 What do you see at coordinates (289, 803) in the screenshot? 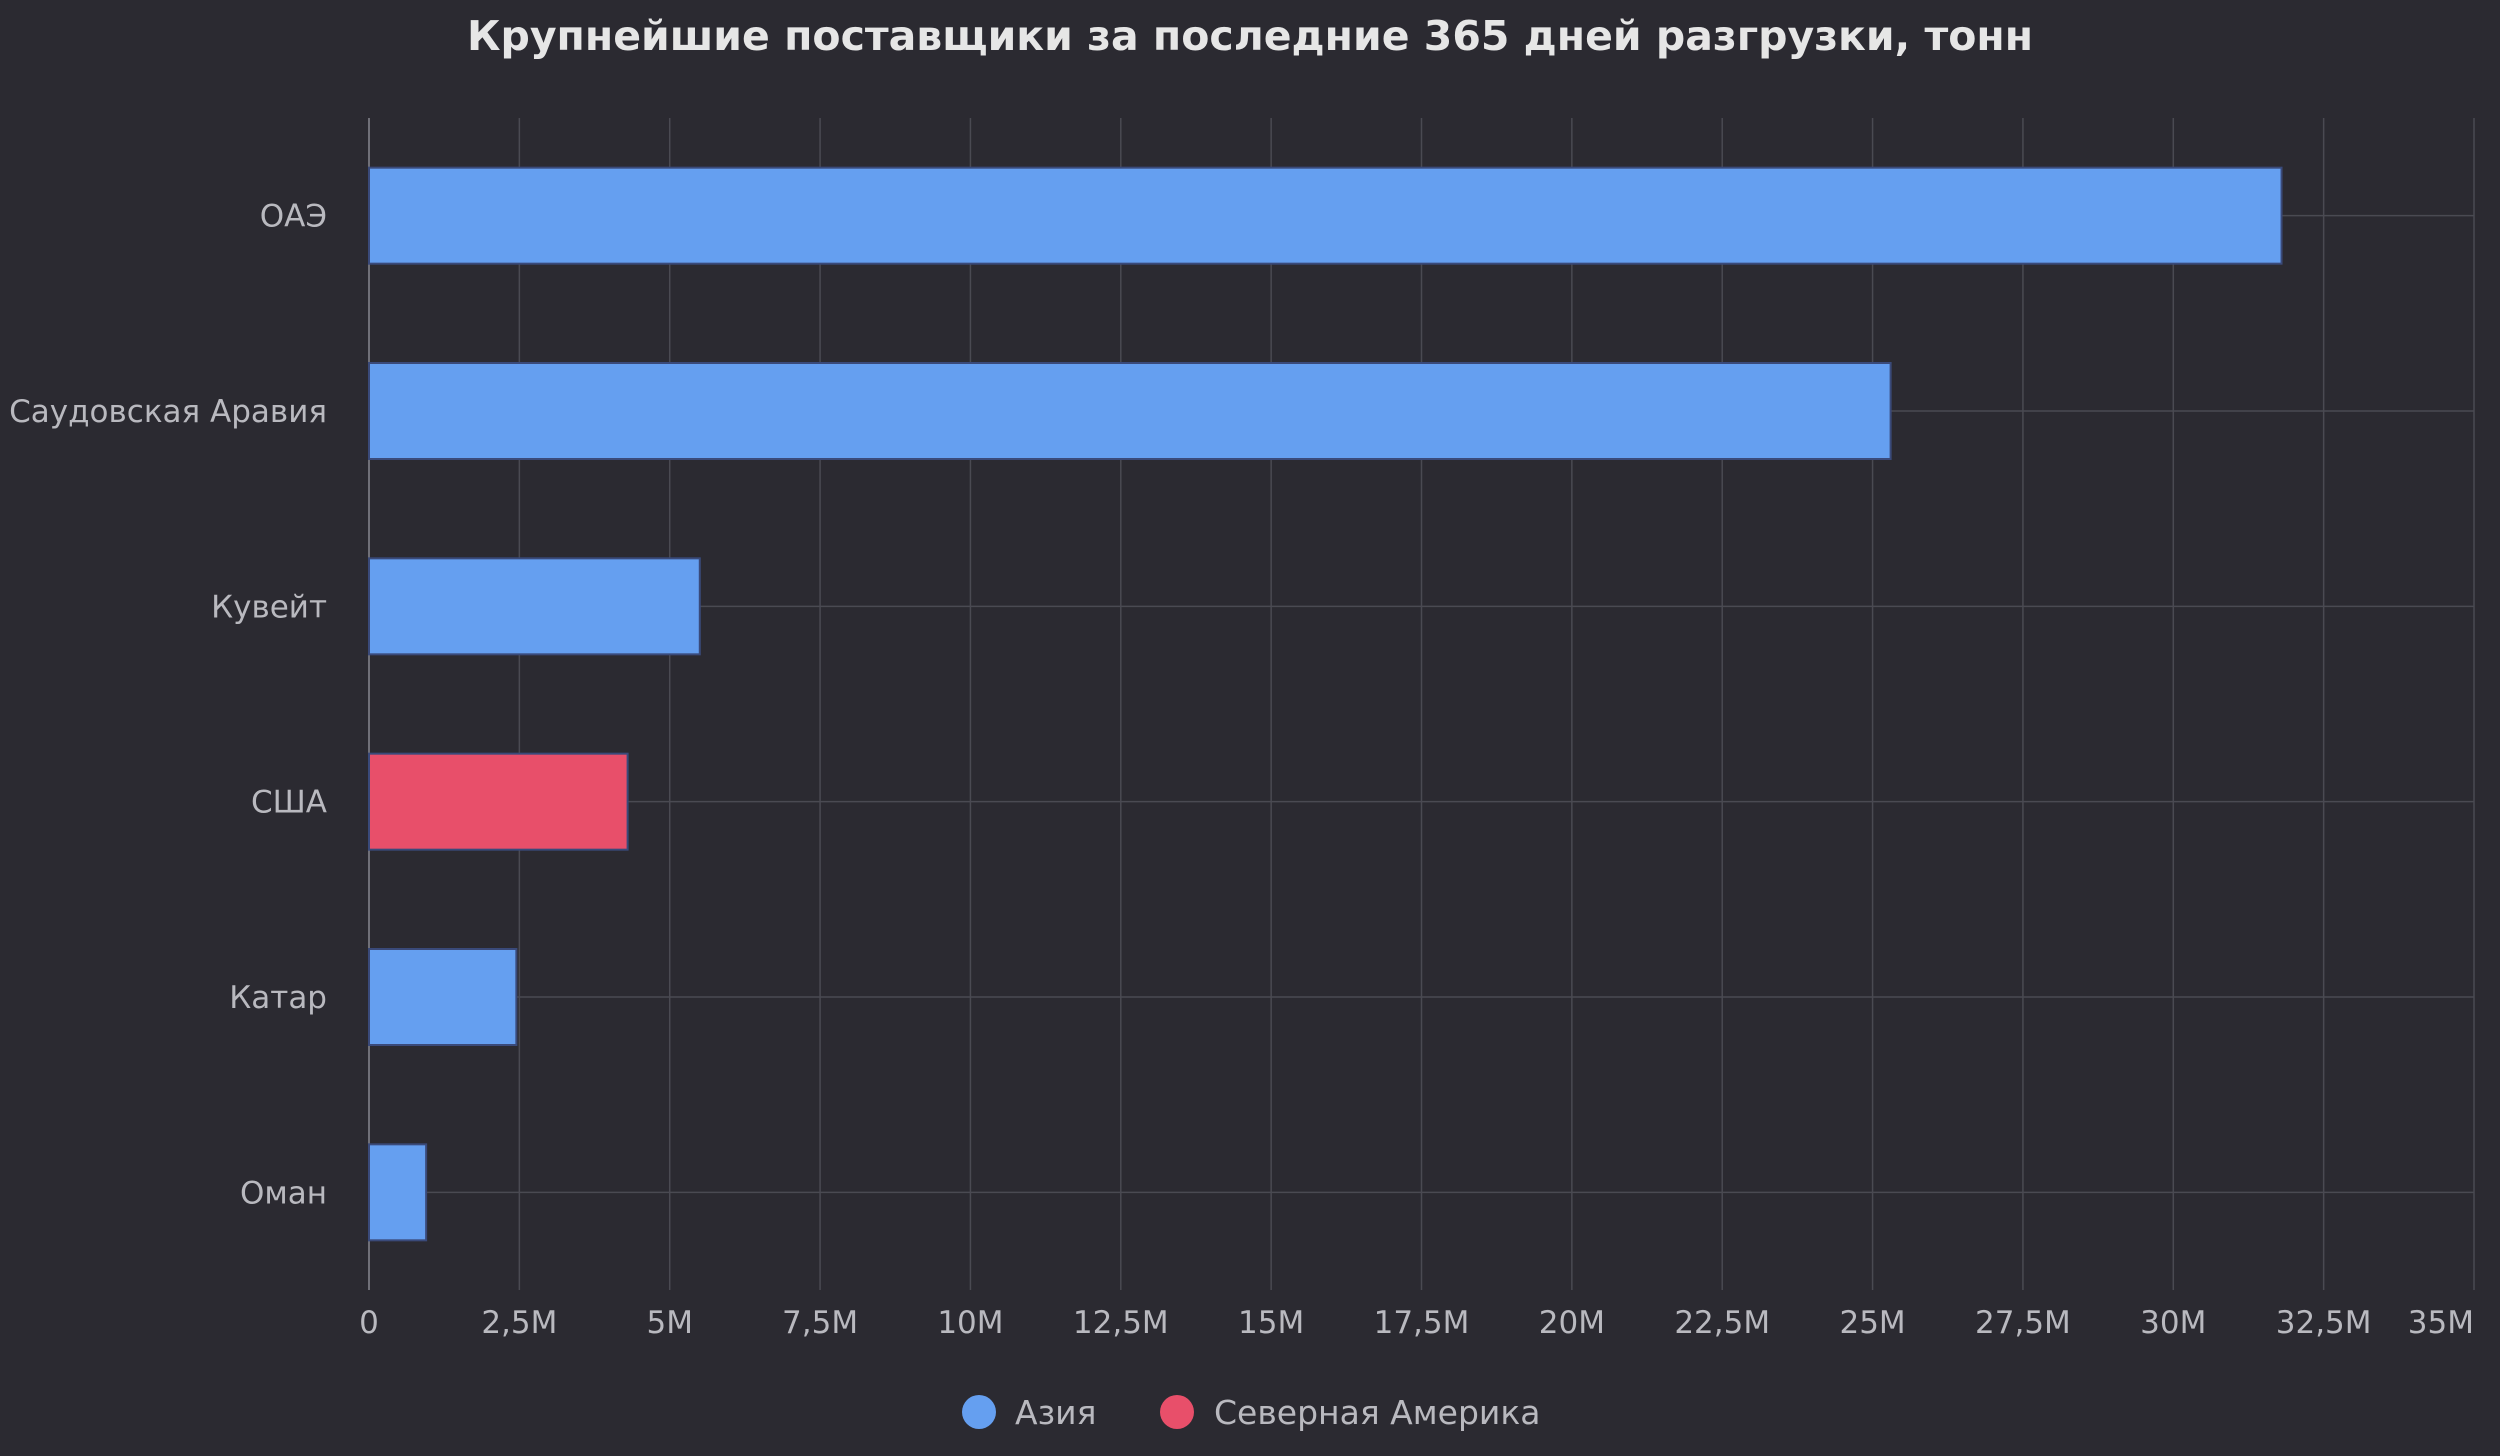
I see `category-label: США` at bounding box center [289, 803].